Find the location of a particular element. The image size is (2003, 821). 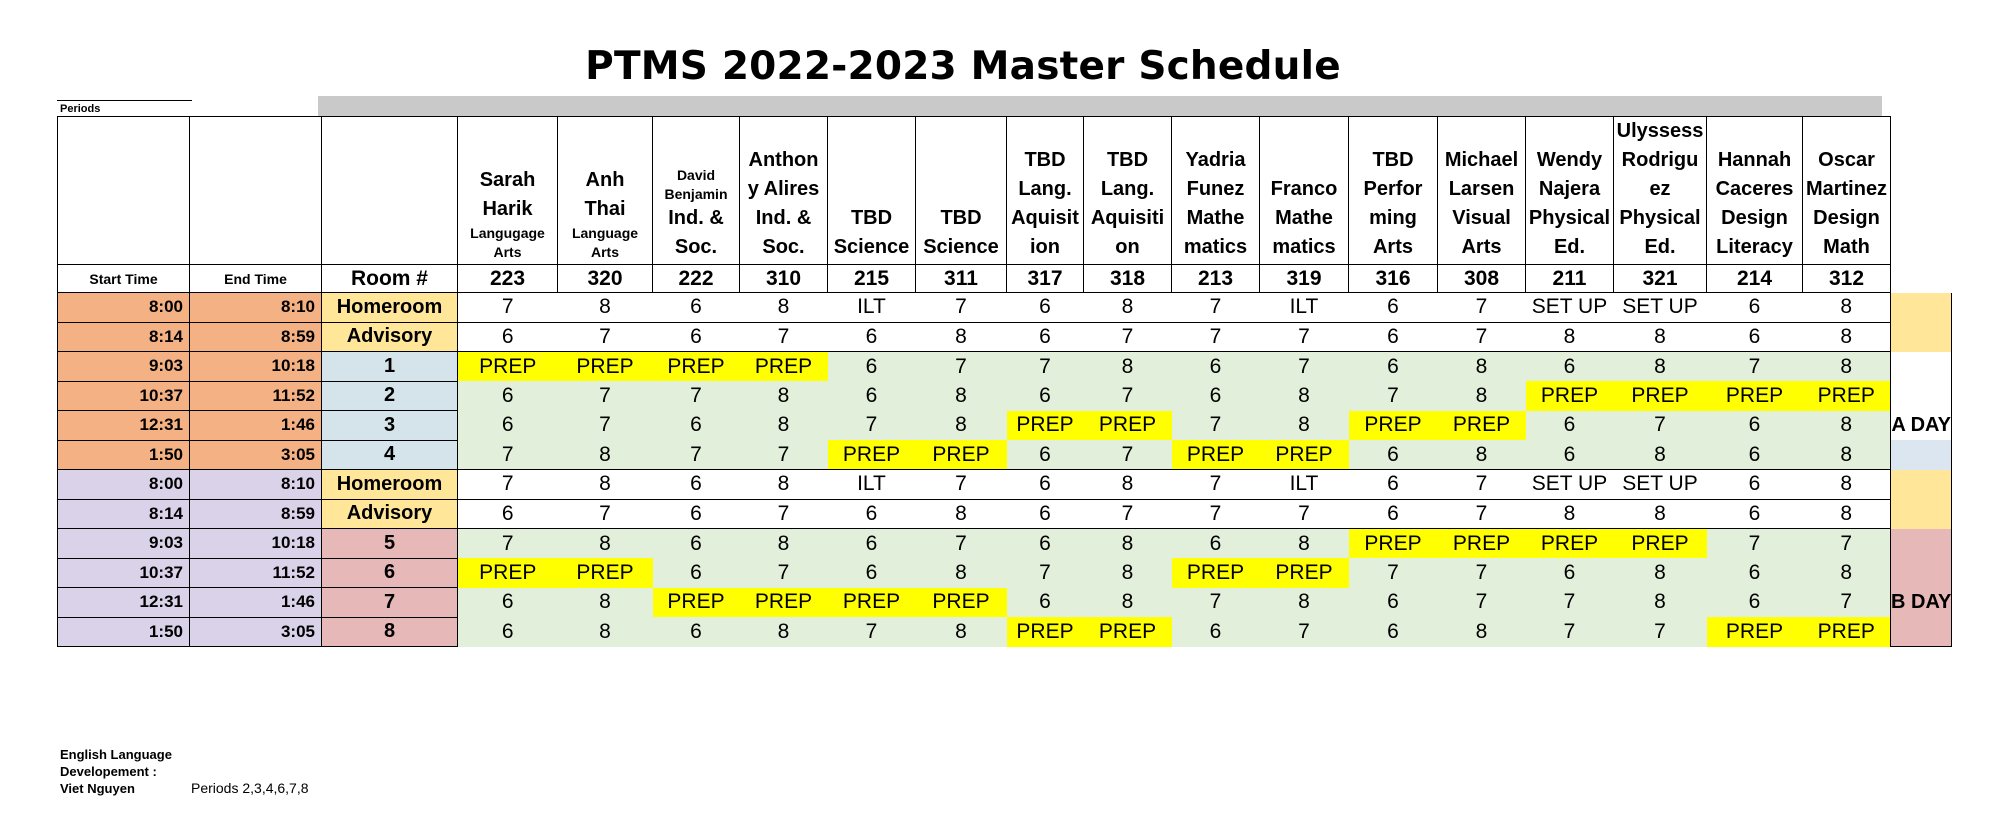

teacher-header-line: Larsen is located at coordinates (1481, 189).